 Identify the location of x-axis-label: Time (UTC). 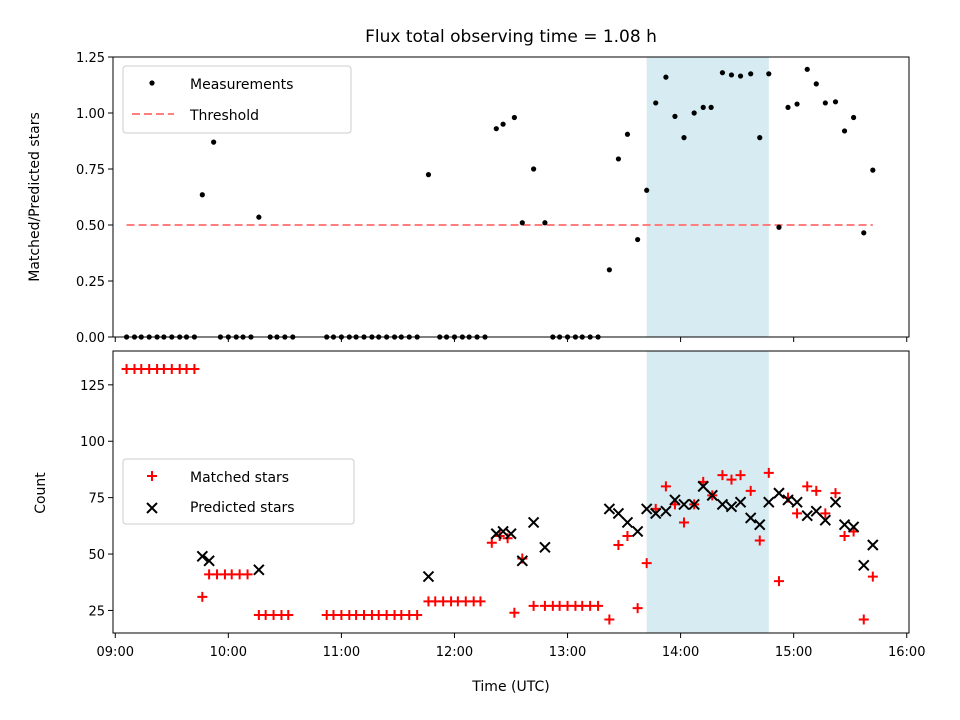
(510, 687).